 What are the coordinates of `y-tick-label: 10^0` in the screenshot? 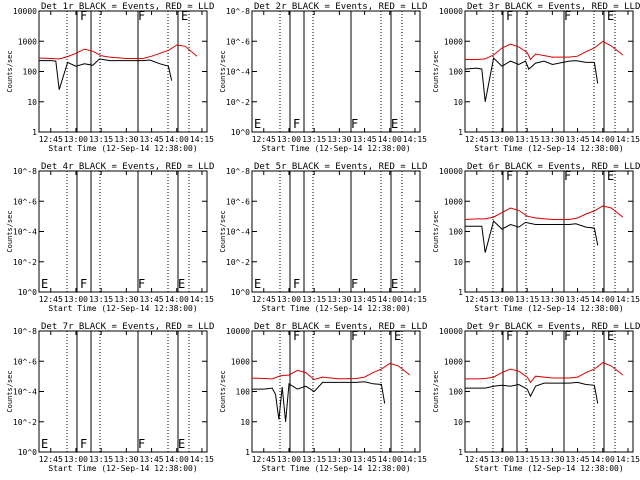 It's located at (240, 132).